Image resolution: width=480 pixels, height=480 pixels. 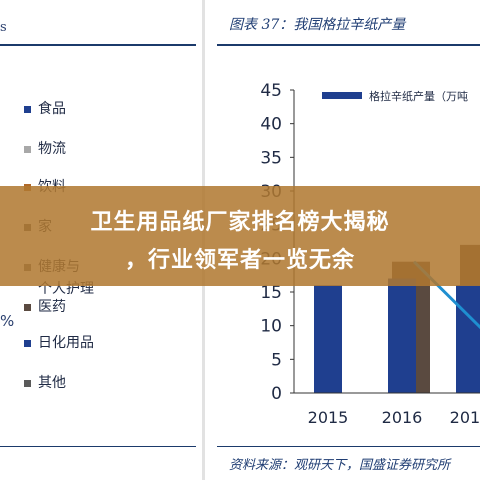 What do you see at coordinates (98, 45) in the screenshot?
I see `left-top-rule` at bounding box center [98, 45].